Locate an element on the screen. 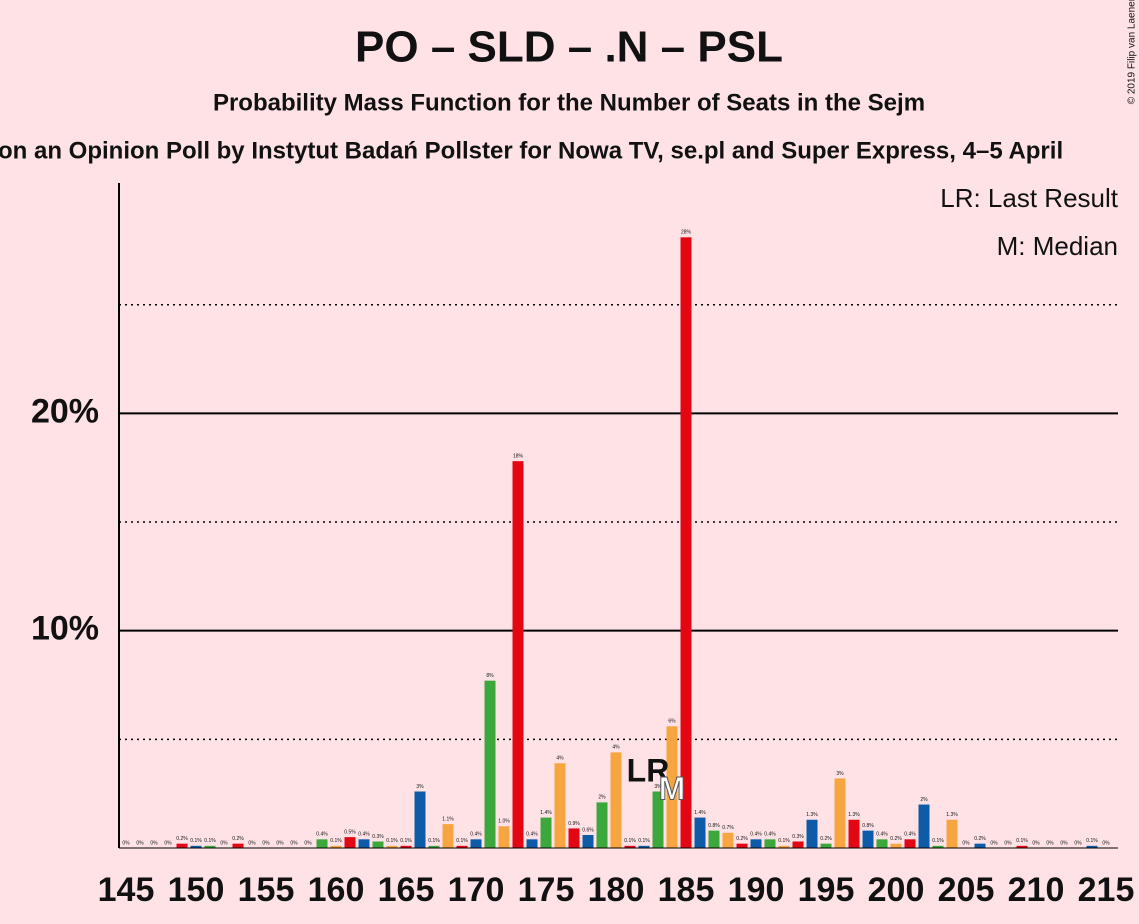 The image size is (1139, 924). value-label: 1.0% is located at coordinates (504, 822).